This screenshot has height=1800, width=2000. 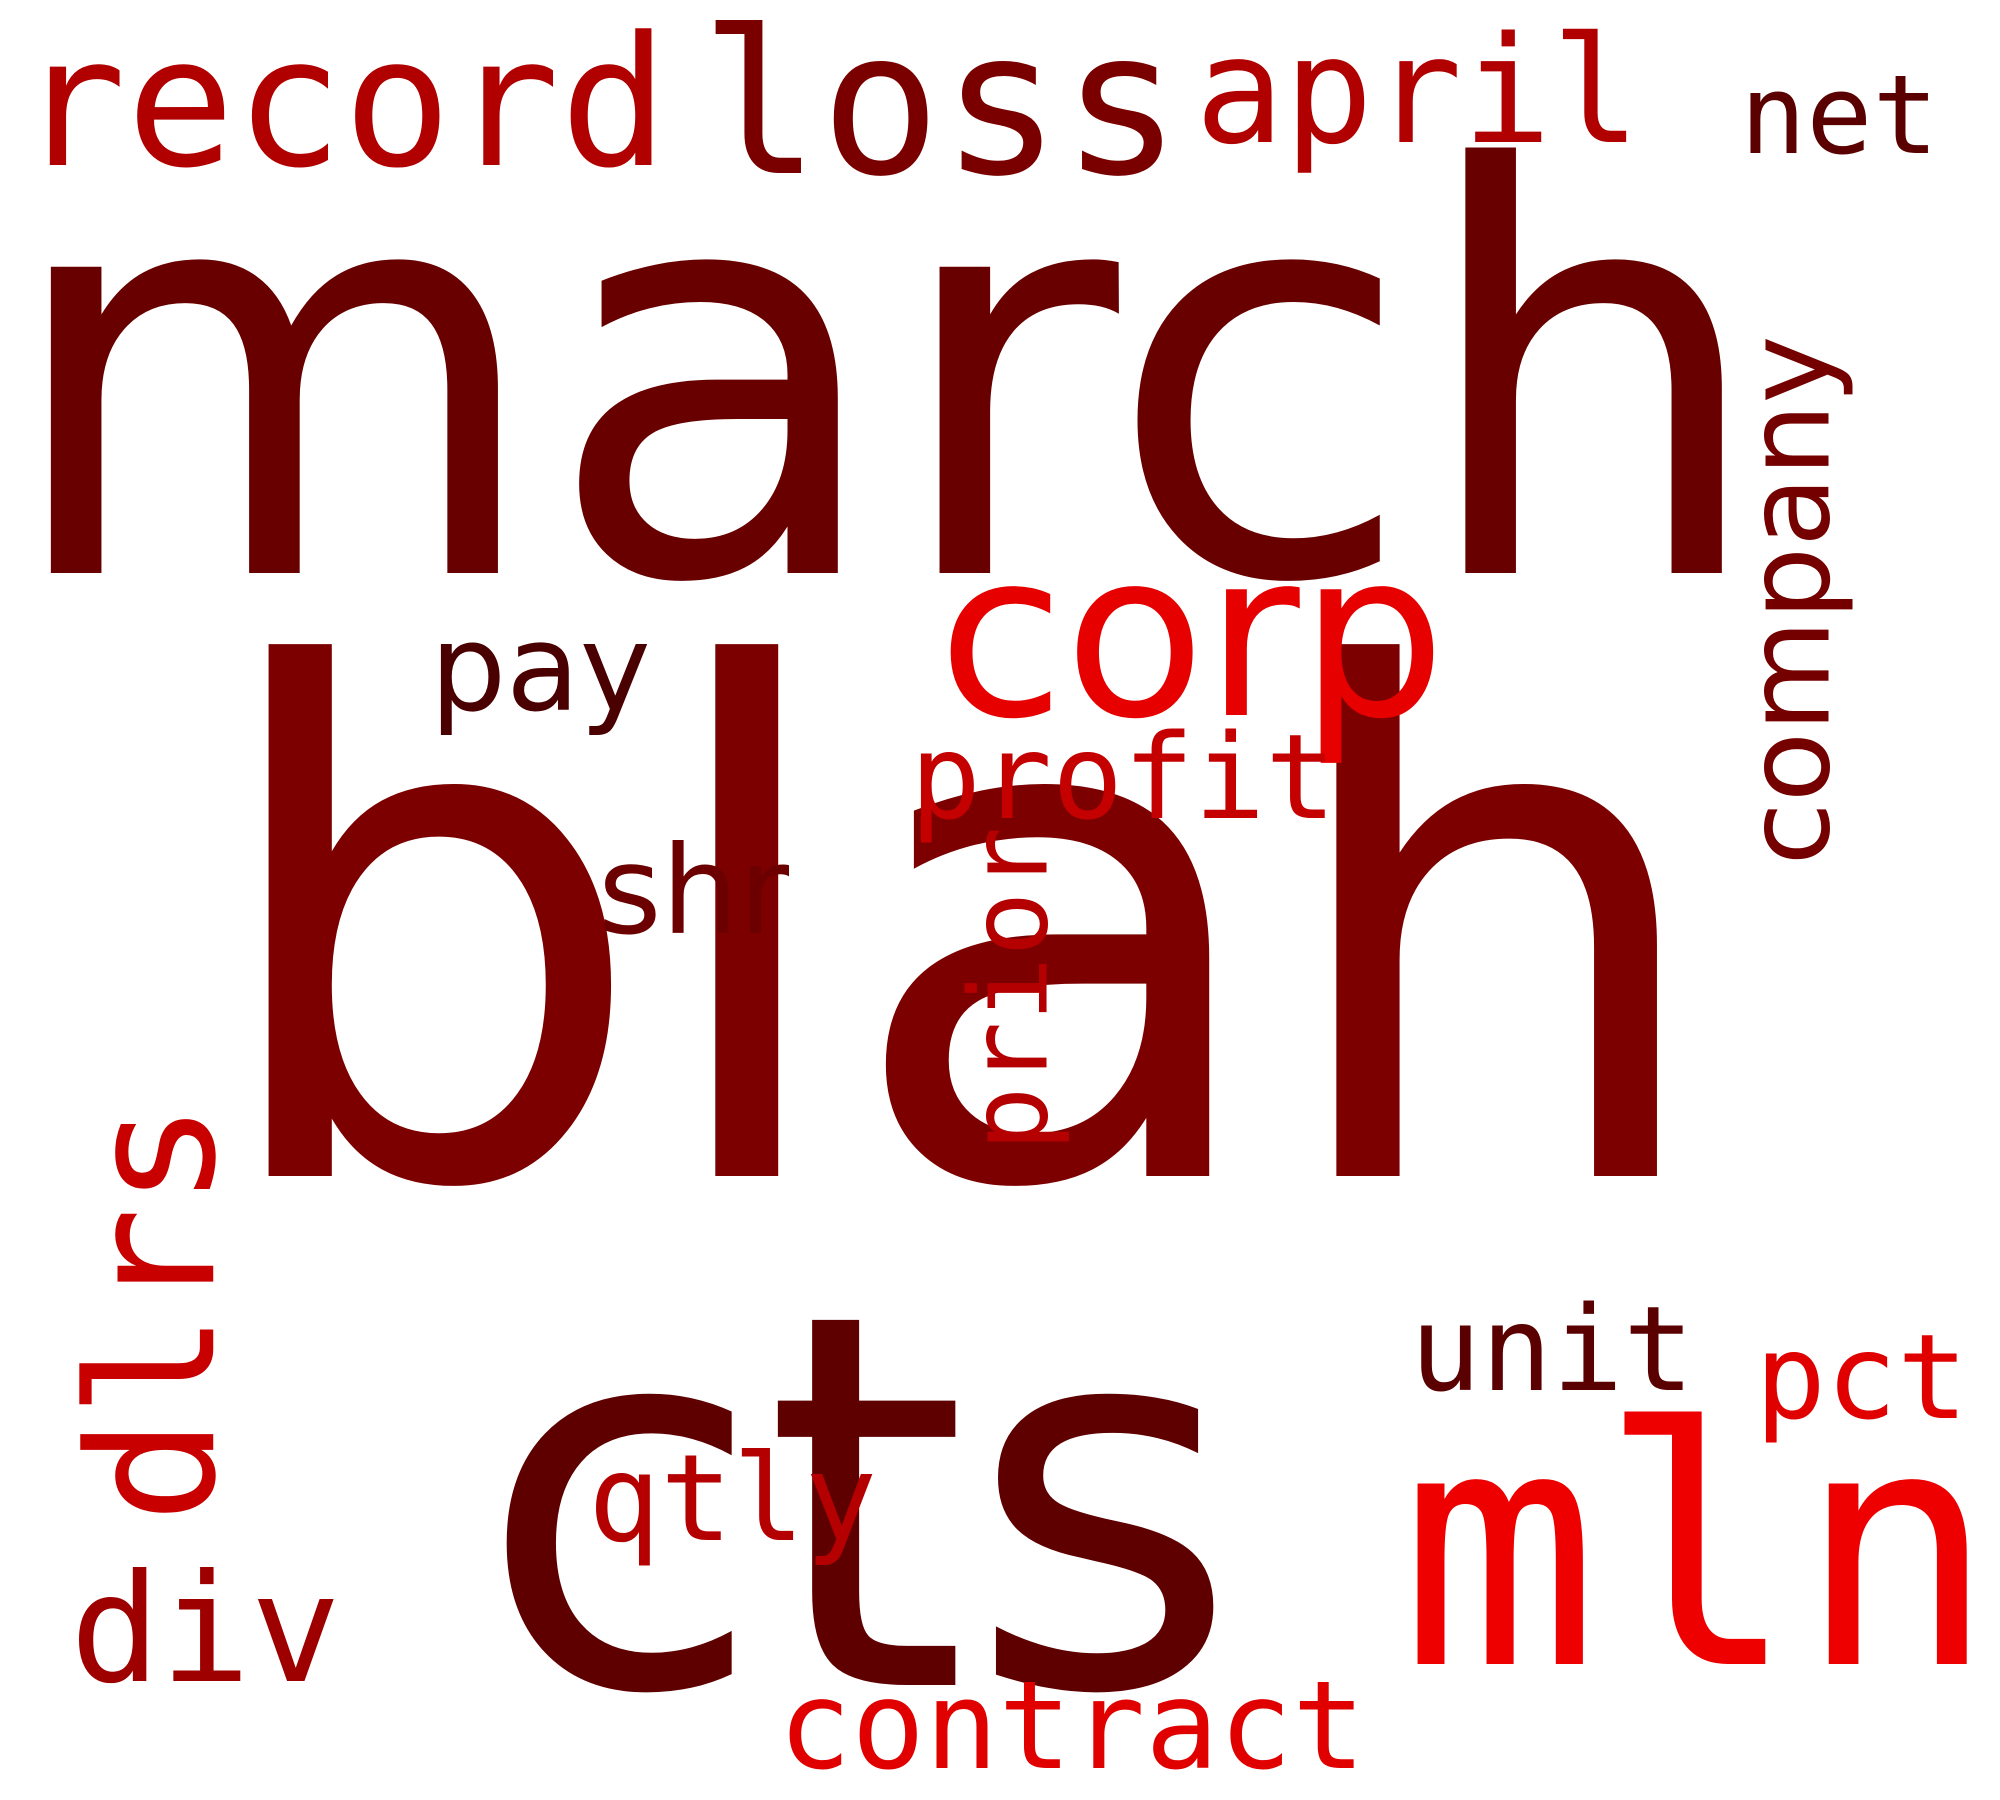 What do you see at coordinates (694, 891) in the screenshot?
I see `word-shr: shr` at bounding box center [694, 891].